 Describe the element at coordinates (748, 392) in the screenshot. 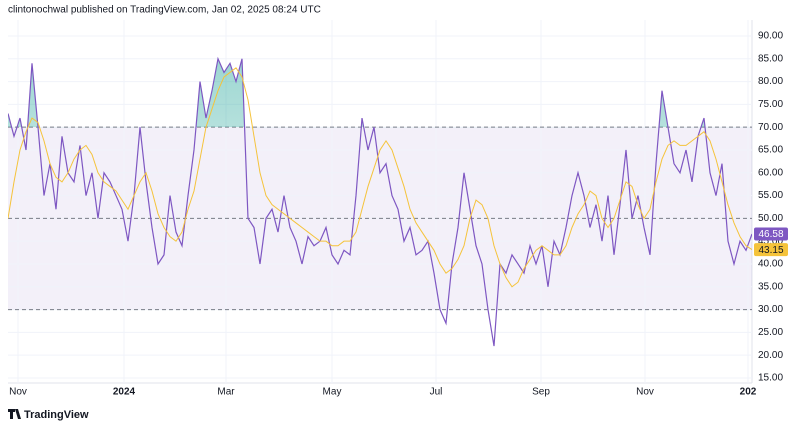

I see `x-tick-label: 202` at that location.